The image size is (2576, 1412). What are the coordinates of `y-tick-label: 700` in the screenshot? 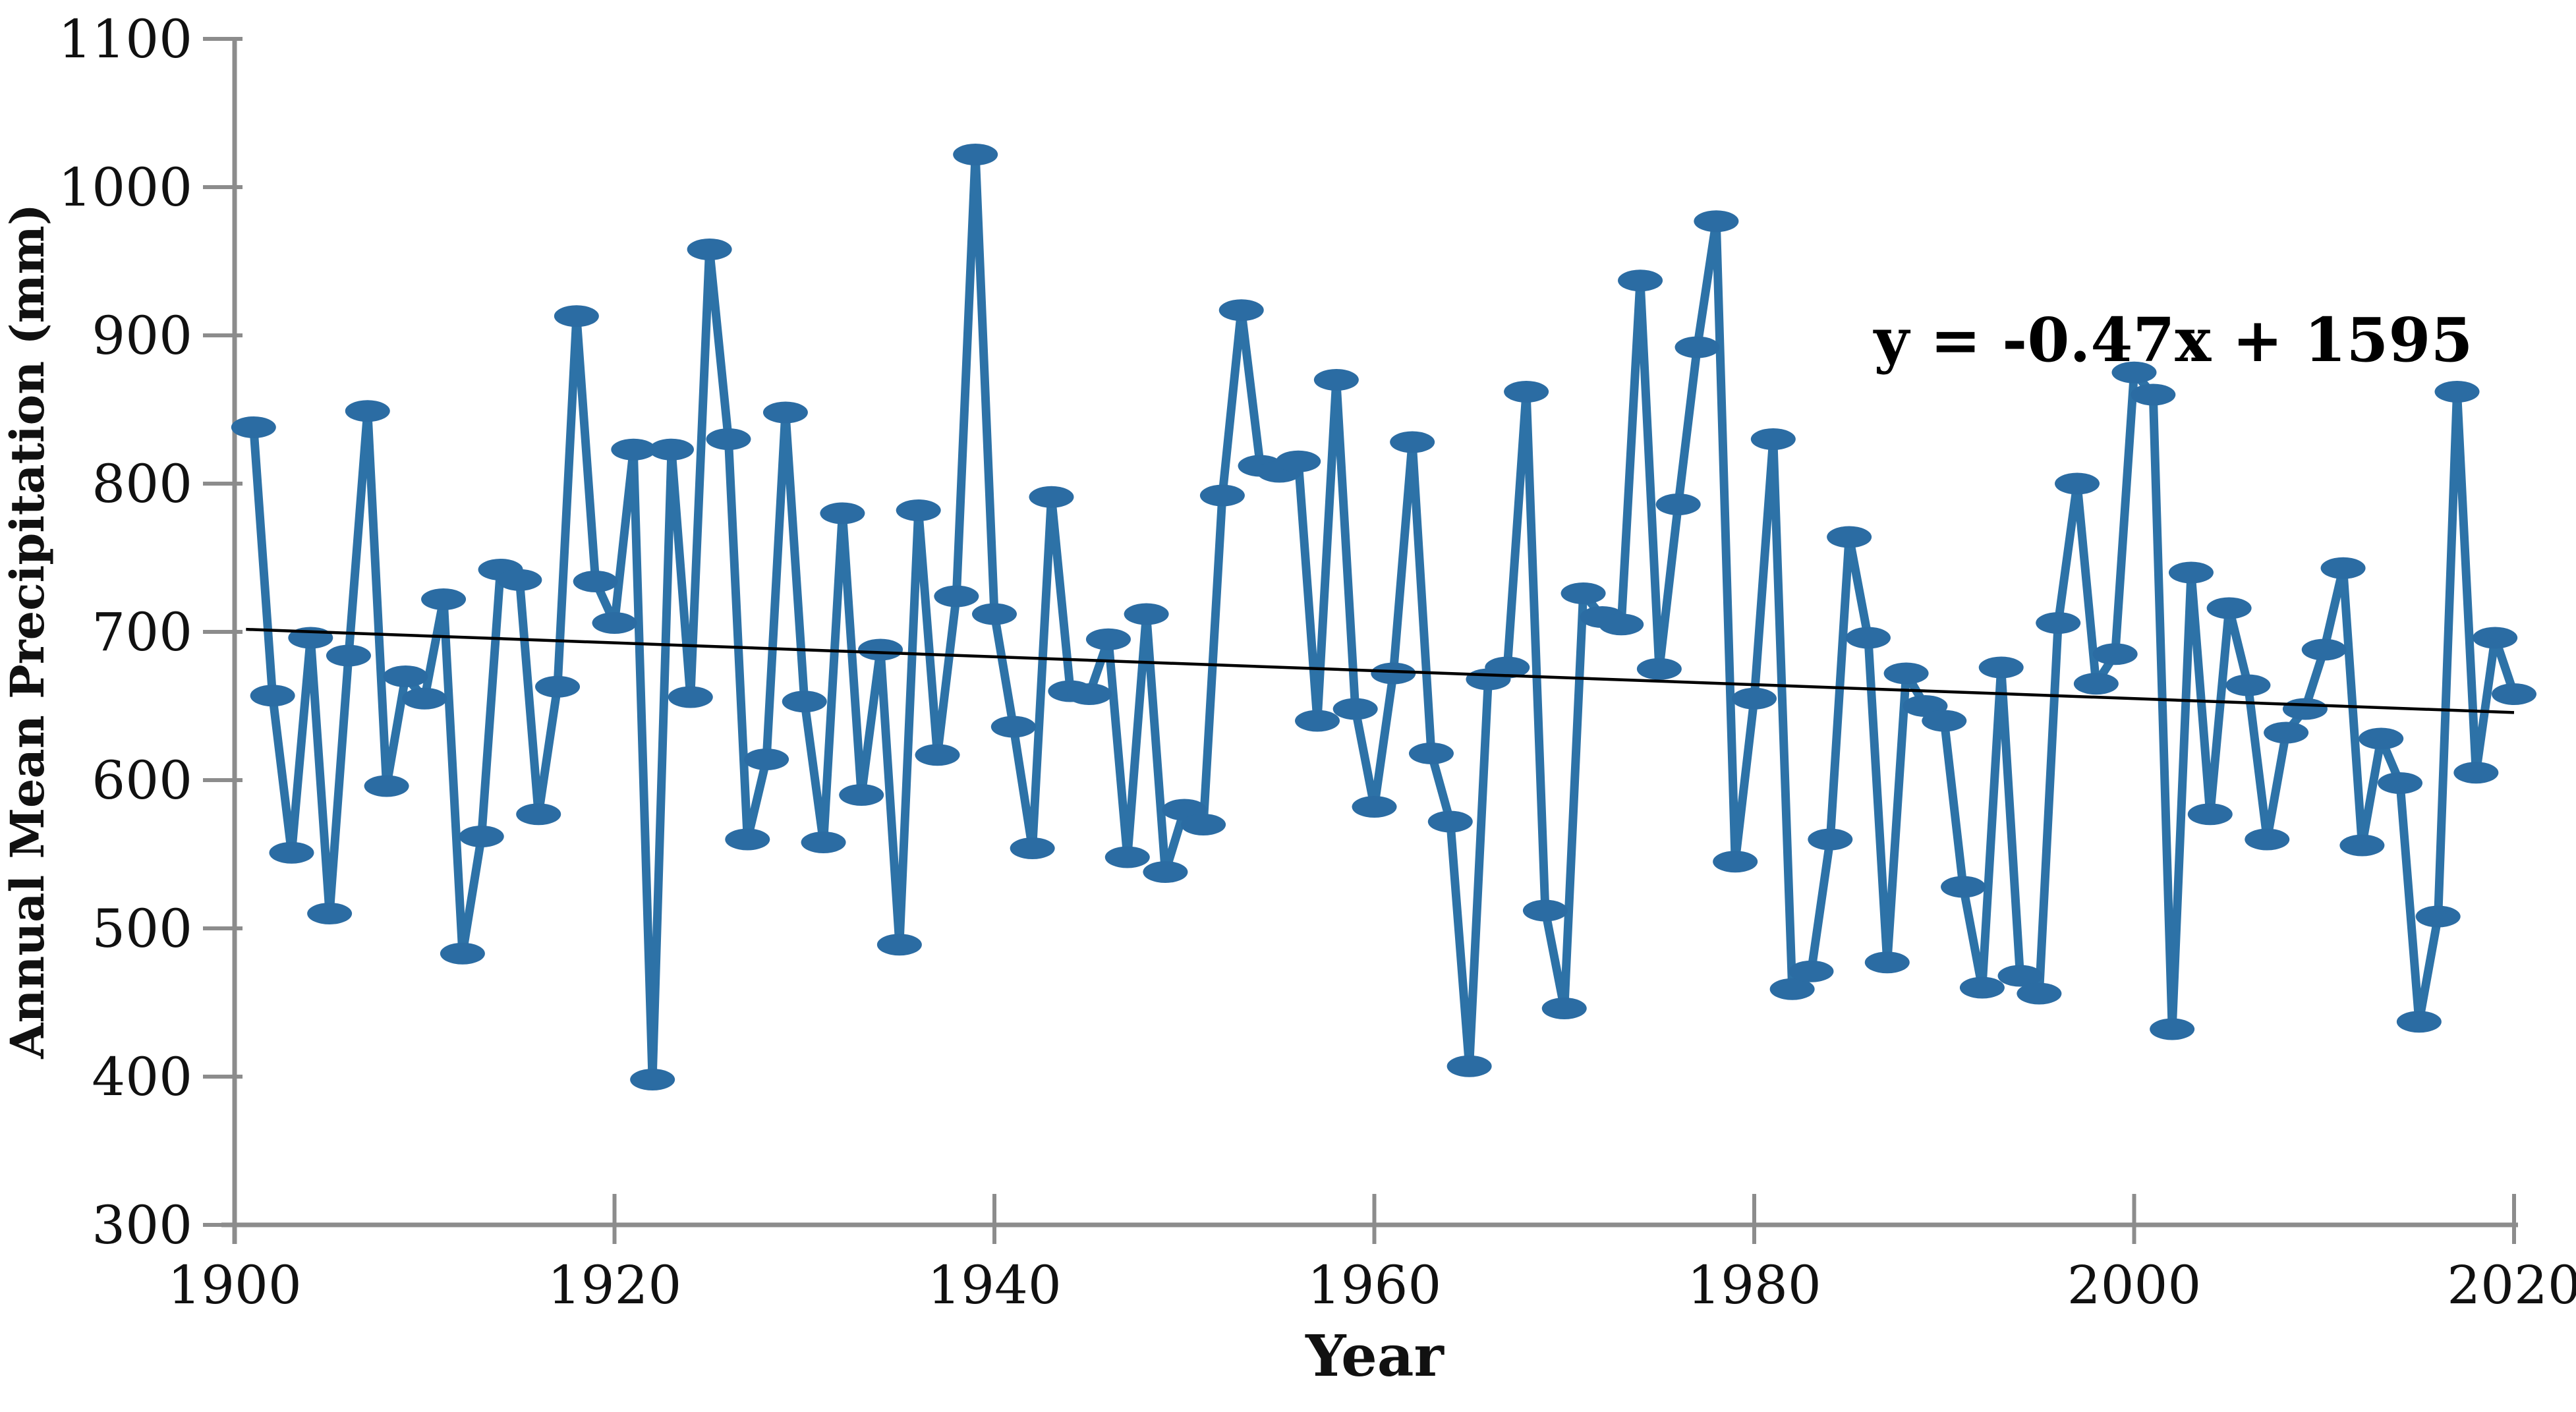 It's located at (142, 632).